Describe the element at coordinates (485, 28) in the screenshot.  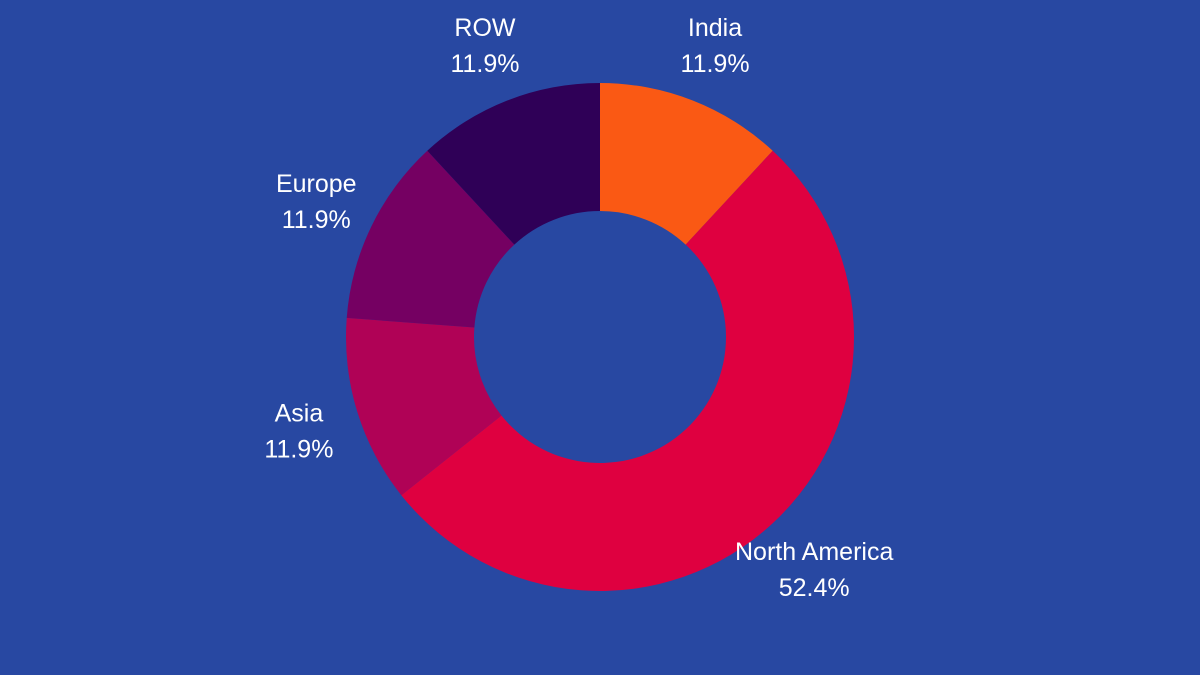
I see `slice-label-row: ROW` at that location.